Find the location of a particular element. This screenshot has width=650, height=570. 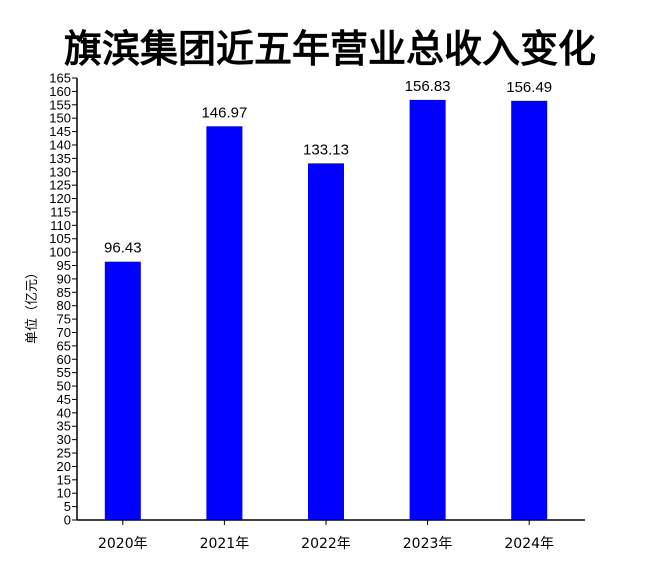

chart-title: 旗滨集团近五年营业总收入变化 is located at coordinates (330, 49).